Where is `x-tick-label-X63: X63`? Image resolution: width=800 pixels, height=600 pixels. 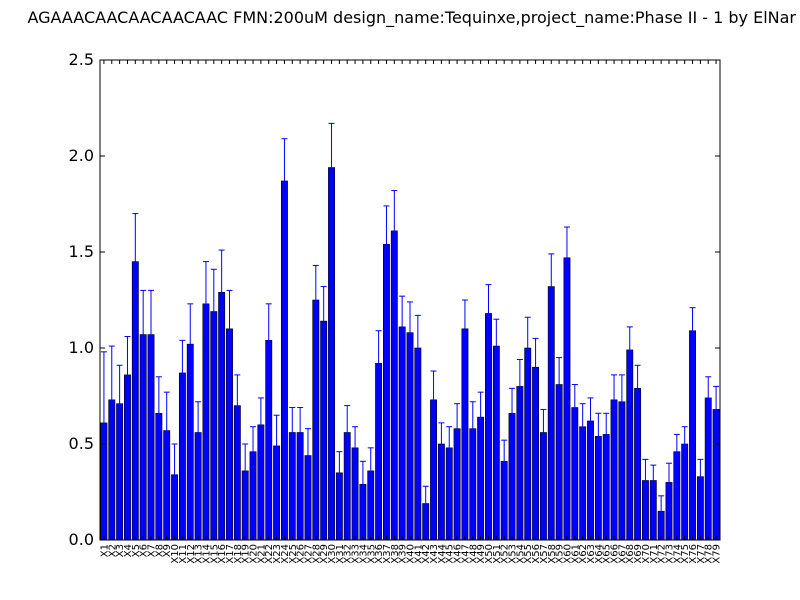 x-tick-label-X63: X63 is located at coordinates (591, 554).